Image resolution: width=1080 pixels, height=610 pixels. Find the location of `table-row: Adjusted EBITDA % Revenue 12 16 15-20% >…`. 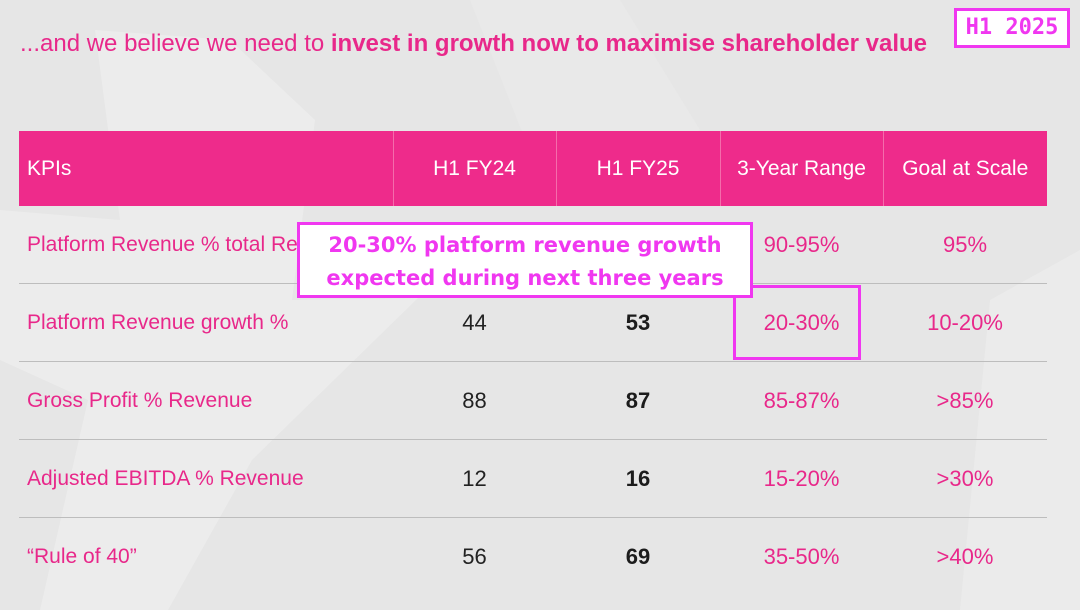

table-row: Adjusted EBITDA % Revenue 12 16 15-20% >… is located at coordinates (533, 478).